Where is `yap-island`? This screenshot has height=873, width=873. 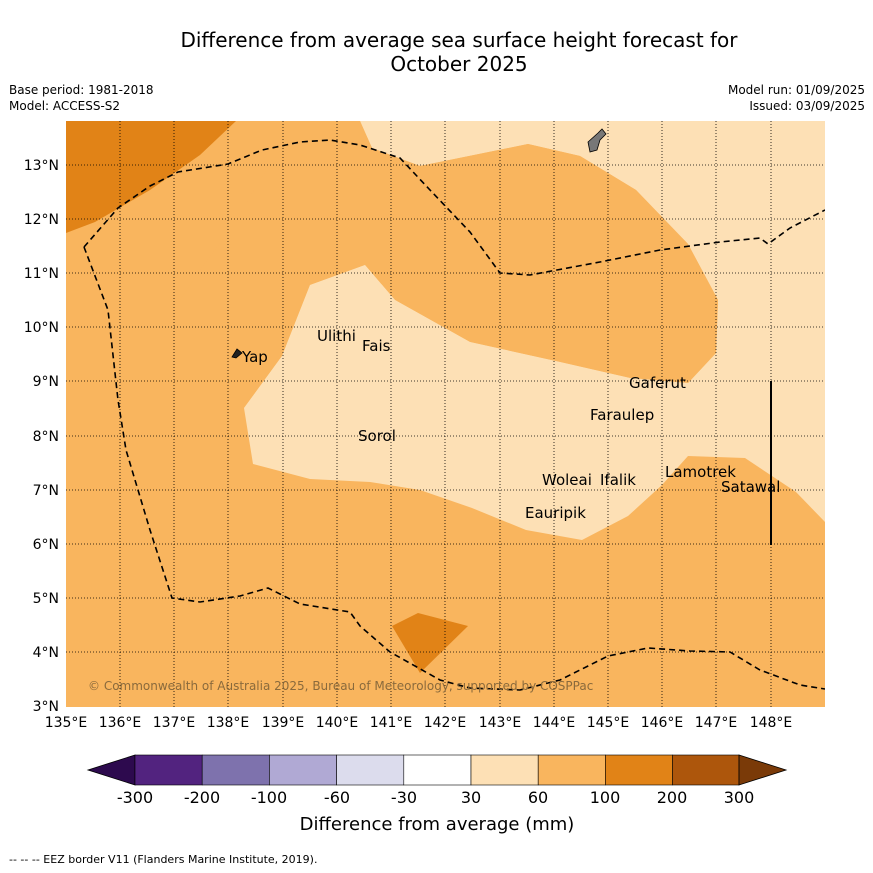
yap-island is located at coordinates (237, 353).